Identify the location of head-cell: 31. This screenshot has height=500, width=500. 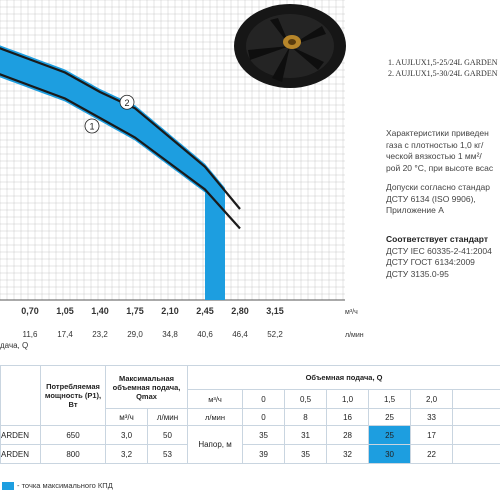
(306, 435).